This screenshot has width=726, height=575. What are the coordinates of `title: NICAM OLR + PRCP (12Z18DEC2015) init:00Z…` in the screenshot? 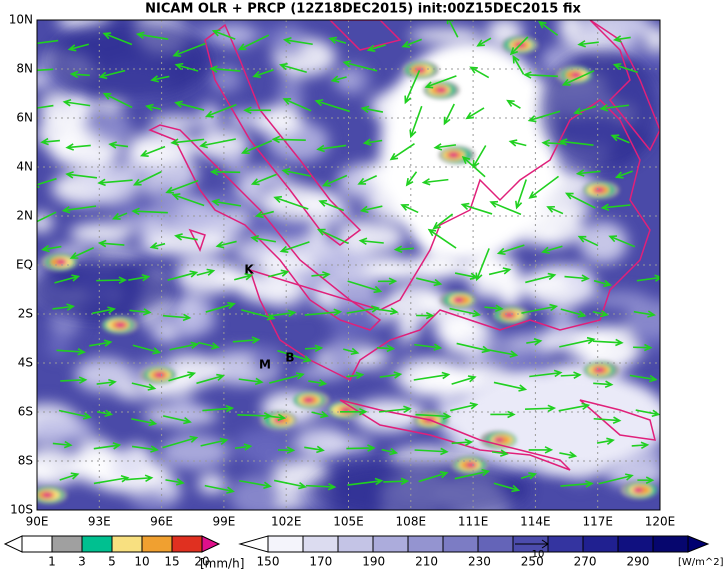 It's located at (363, 9).